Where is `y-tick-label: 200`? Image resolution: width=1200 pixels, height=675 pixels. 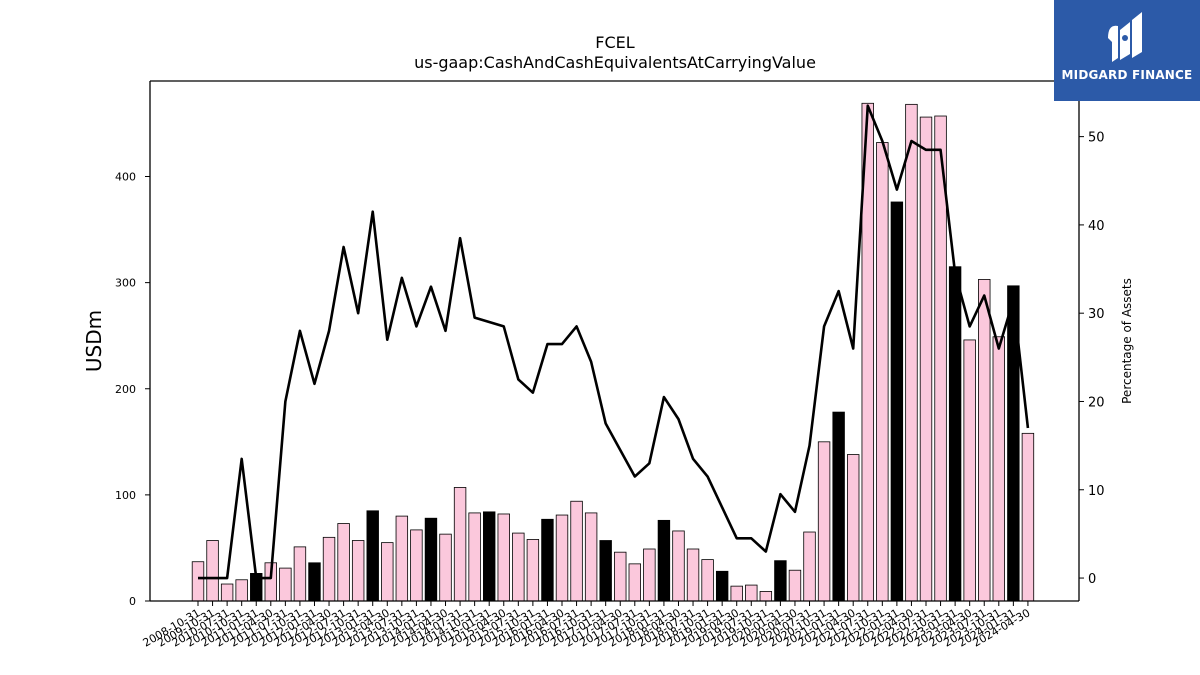
y-tick-label: 200 is located at coordinates (125, 389).